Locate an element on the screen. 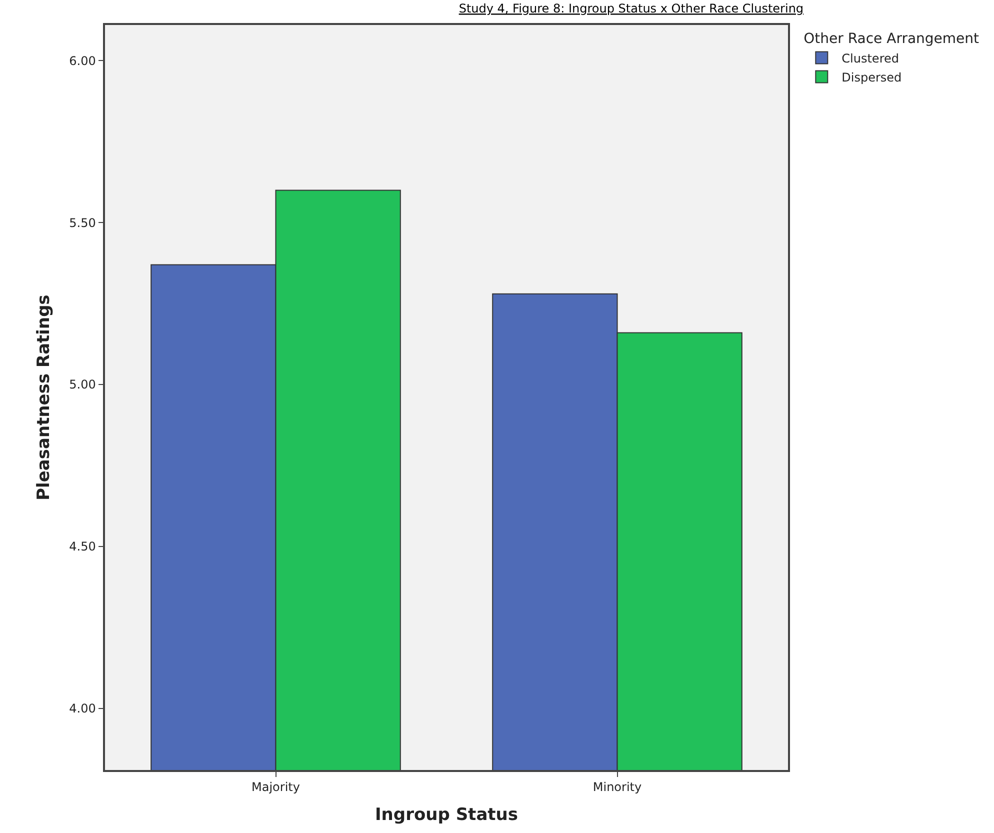 Image resolution: width=994 pixels, height=833 pixels. y-tick-label: 5.50 is located at coordinates (82, 223).